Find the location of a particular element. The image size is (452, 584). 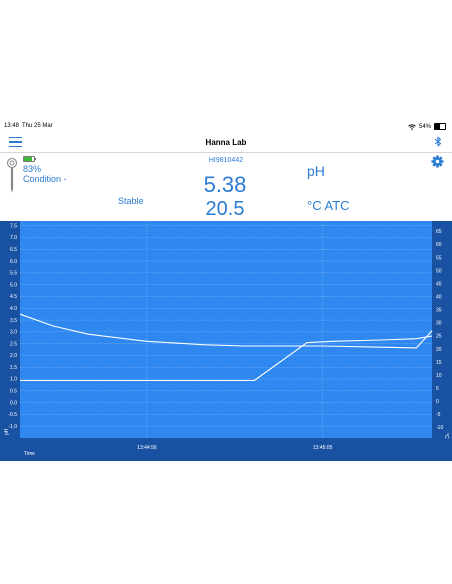

y-tick-label-left: 5.0 is located at coordinates (13, 285).